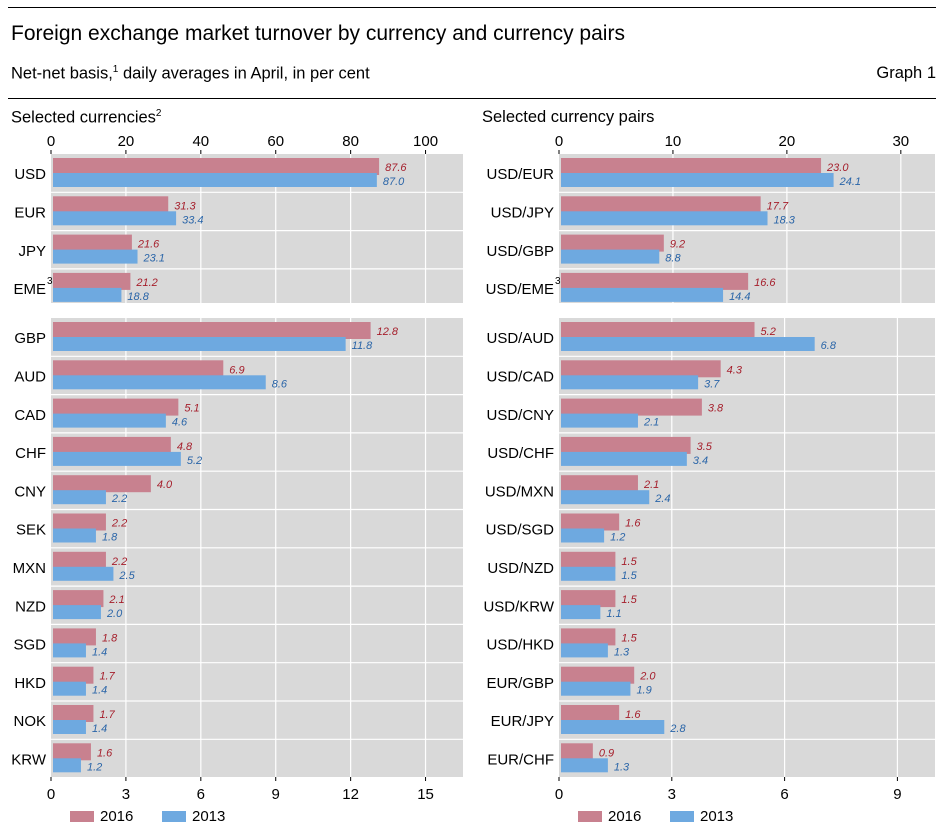 The height and width of the screenshot is (830, 950). I want to click on pairs-value-label-2016: 1.6, so click(633, 715).